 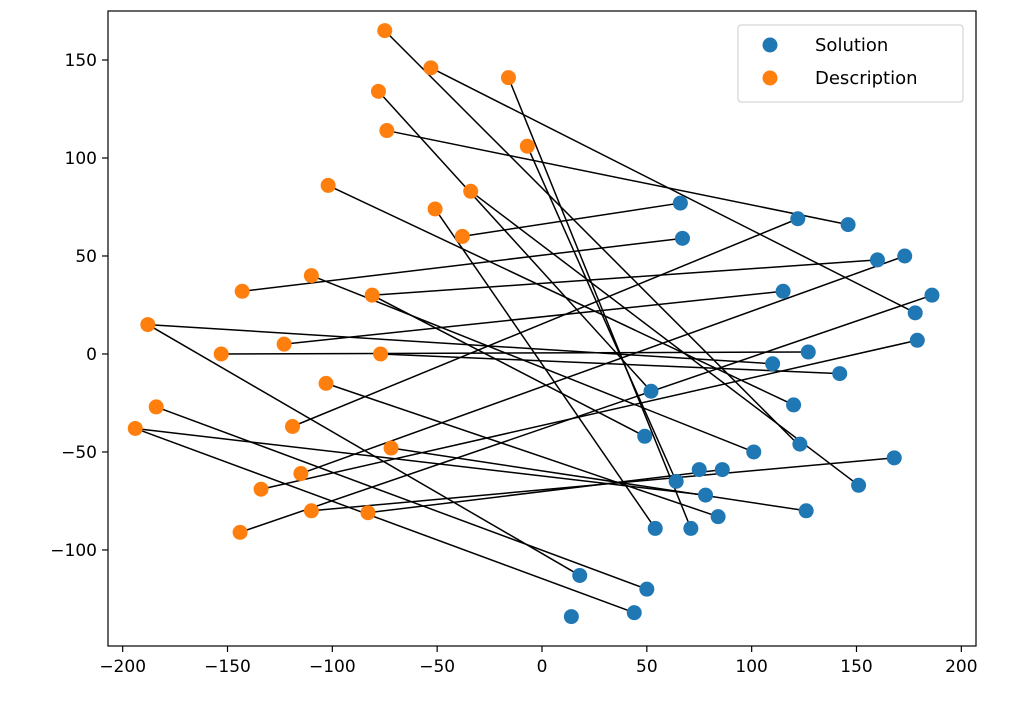 What do you see at coordinates (73, 551) in the screenshot?
I see `y-tick-label: −100` at bounding box center [73, 551].